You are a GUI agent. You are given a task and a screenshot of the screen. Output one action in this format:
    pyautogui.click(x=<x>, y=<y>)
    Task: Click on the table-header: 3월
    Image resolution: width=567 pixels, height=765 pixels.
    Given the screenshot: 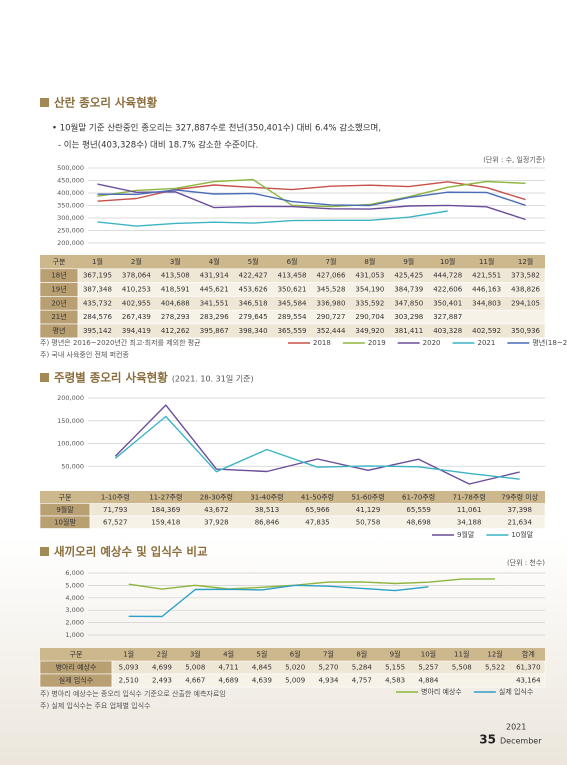 What is the action you would take?
    pyautogui.click(x=195, y=654)
    